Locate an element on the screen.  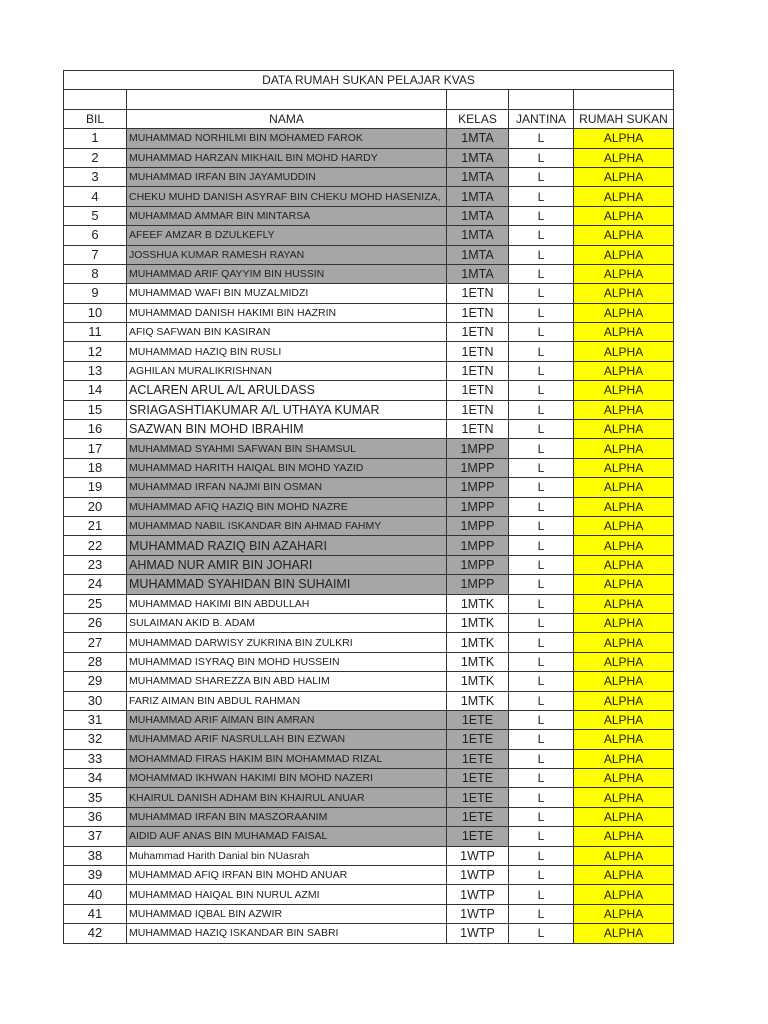
title-row: DATA RUMAH SUKAN PELAJAR KVAS is located at coordinates (368, 80).